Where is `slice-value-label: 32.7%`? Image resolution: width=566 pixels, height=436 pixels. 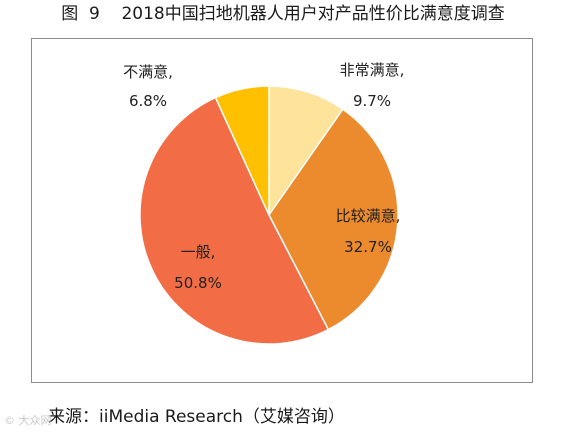
slice-value-label: 32.7% is located at coordinates (368, 247).